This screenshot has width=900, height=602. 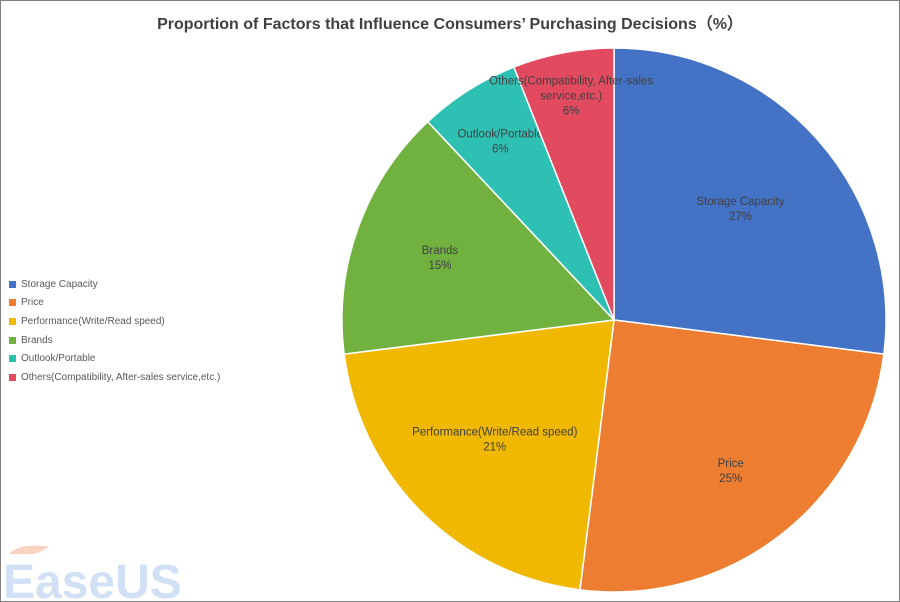 What do you see at coordinates (571, 82) in the screenshot?
I see `slice-category-label: Others(Compatibility, After-sales` at bounding box center [571, 82].